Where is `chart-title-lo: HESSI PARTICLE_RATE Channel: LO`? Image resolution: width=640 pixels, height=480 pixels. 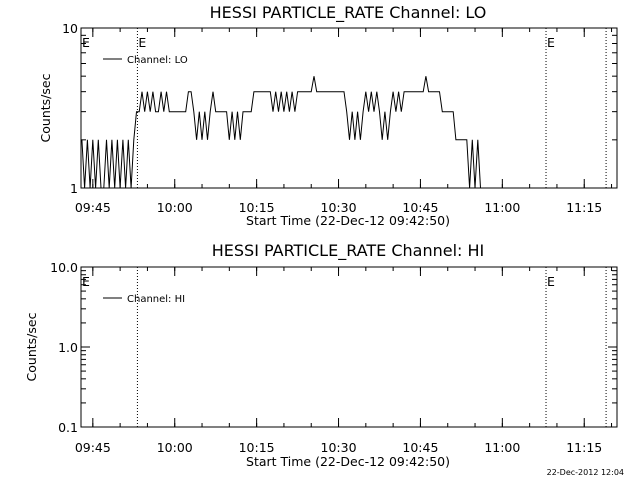 chart-title-lo: HESSI PARTICLE_RATE Channel: LO is located at coordinates (348, 13).